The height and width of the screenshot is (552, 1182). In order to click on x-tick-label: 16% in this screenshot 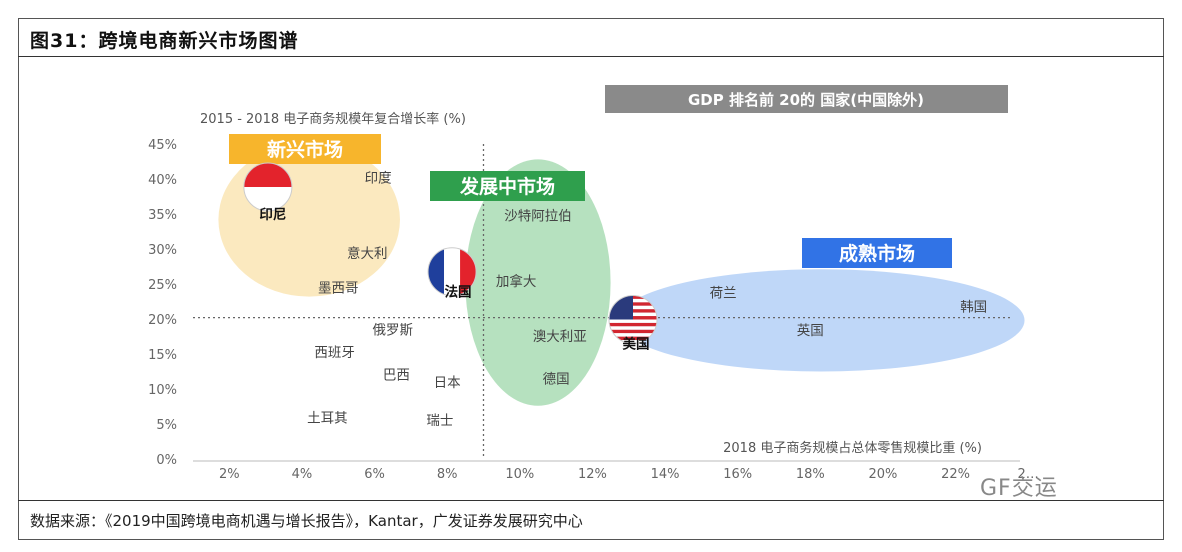, I will do `click(737, 474)`.